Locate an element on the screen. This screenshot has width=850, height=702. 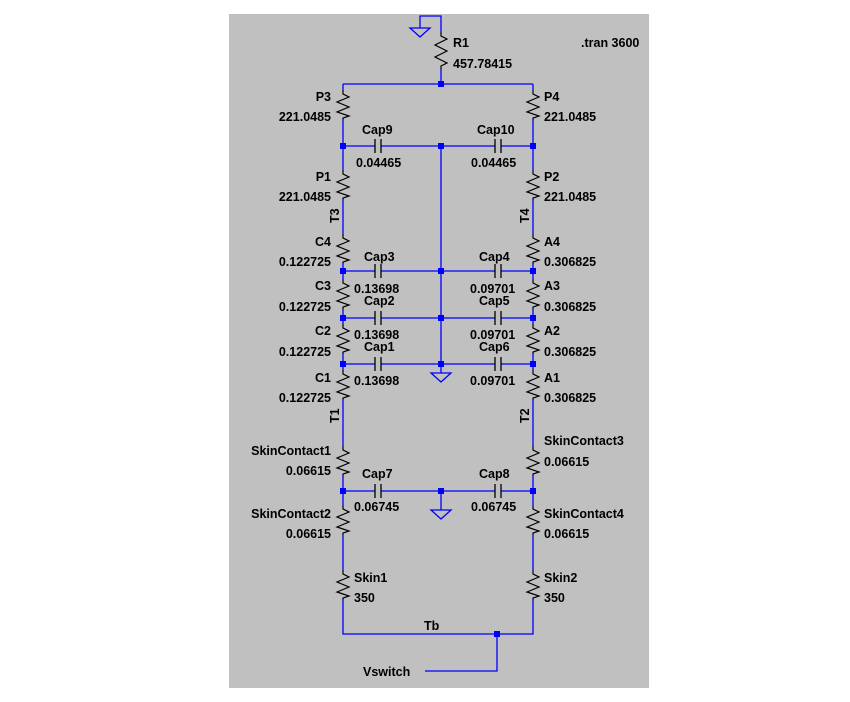
cap9-value: 0.04465 is located at coordinates (378, 163).